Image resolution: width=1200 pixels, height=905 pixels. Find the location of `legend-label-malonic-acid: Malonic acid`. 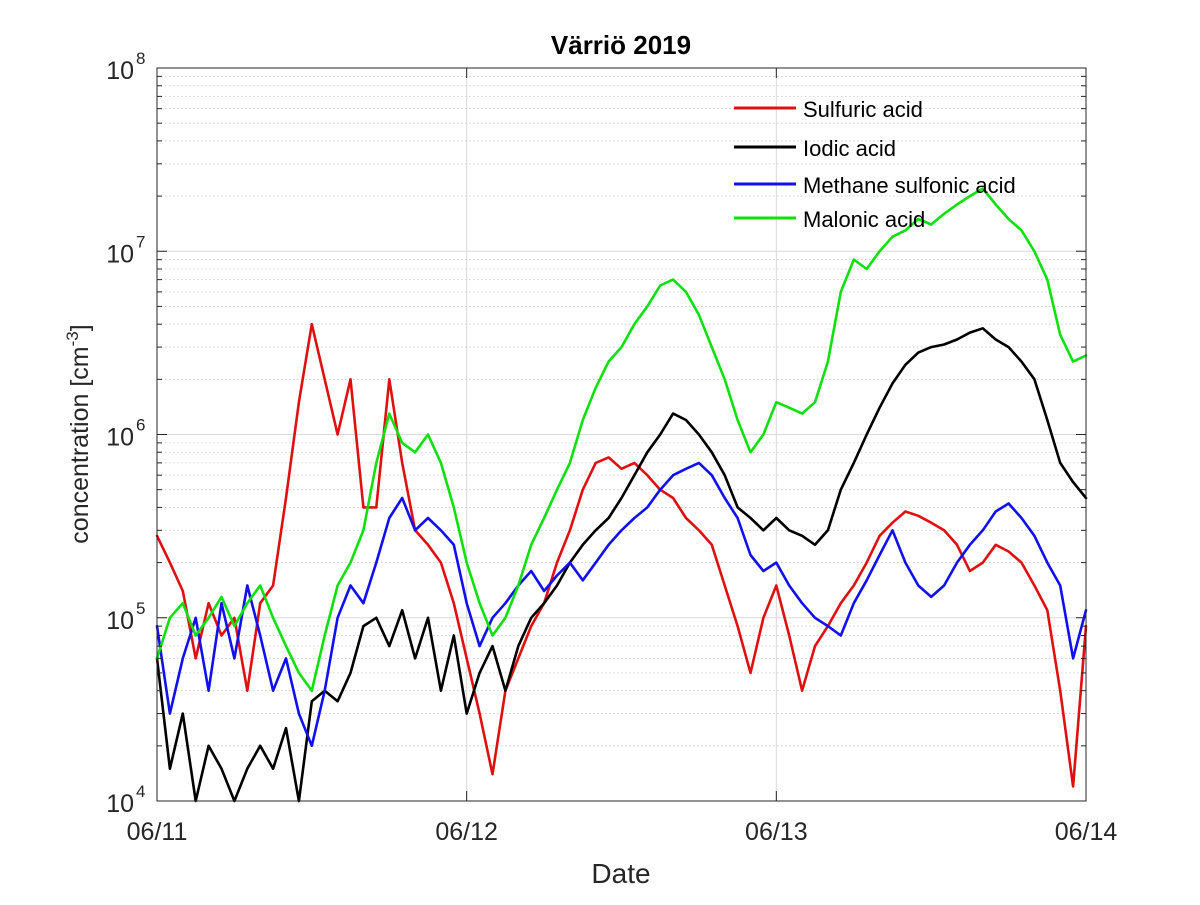

legend-label-malonic-acid: Malonic acid is located at coordinates (864, 219).